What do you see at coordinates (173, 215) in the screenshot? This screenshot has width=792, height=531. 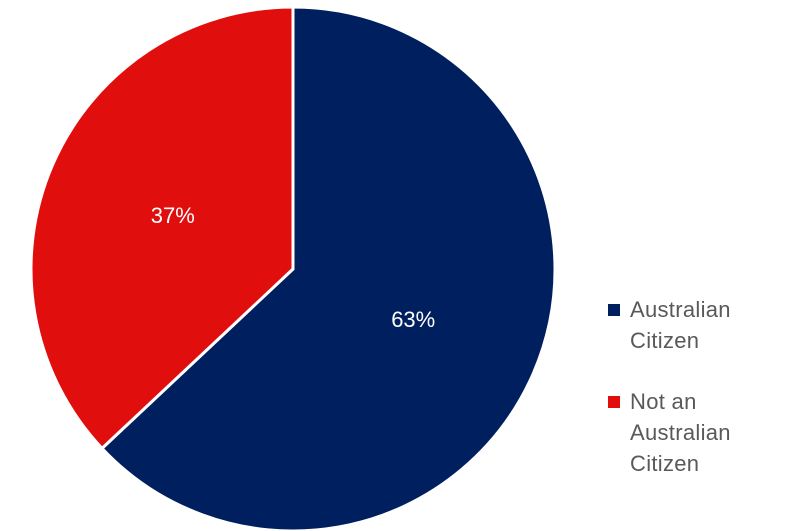 I see `data-label: 37%` at bounding box center [173, 215].